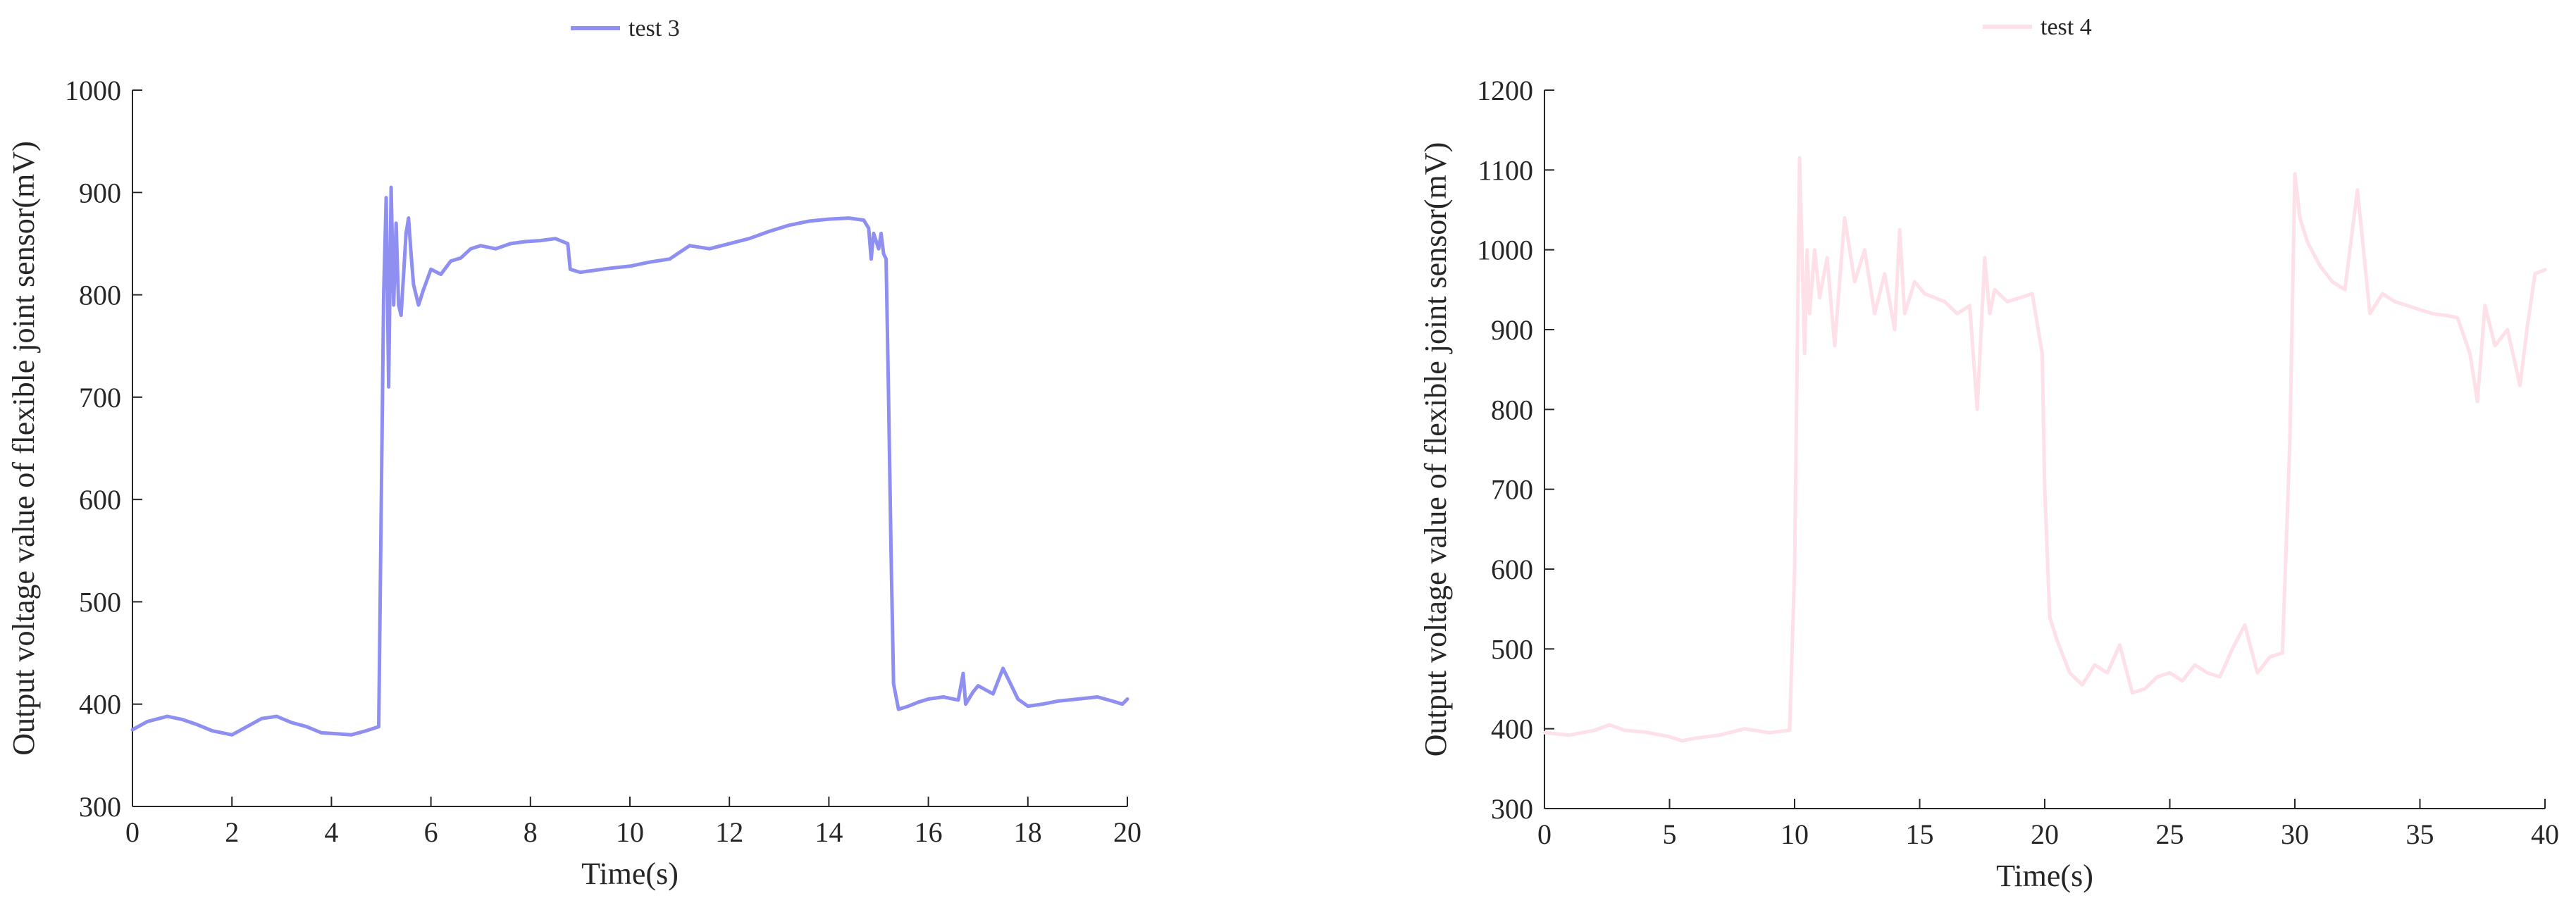  What do you see at coordinates (1920, 834) in the screenshot?
I see `x-tick-label: 15` at bounding box center [1920, 834].